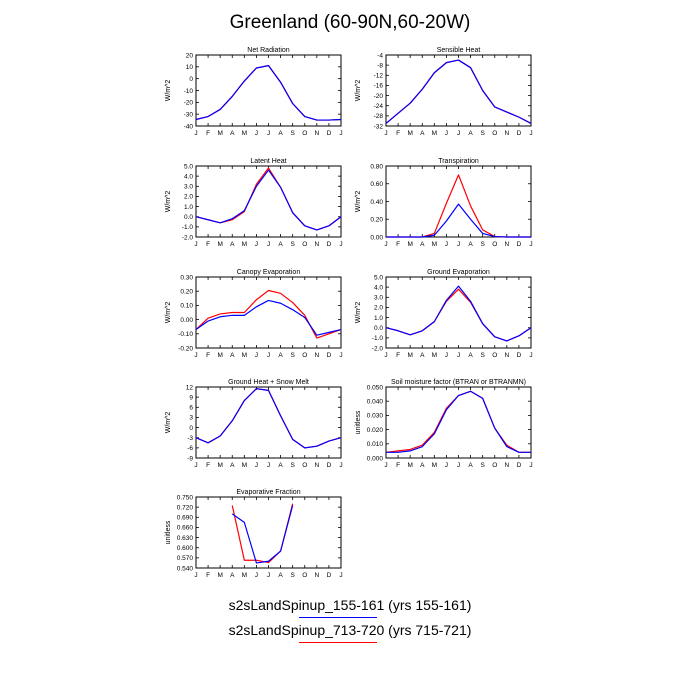 This screenshot has width=700, height=700. What do you see at coordinates (185, 334) in the screenshot?
I see `y-tick-label: -0.10` at bounding box center [185, 334].